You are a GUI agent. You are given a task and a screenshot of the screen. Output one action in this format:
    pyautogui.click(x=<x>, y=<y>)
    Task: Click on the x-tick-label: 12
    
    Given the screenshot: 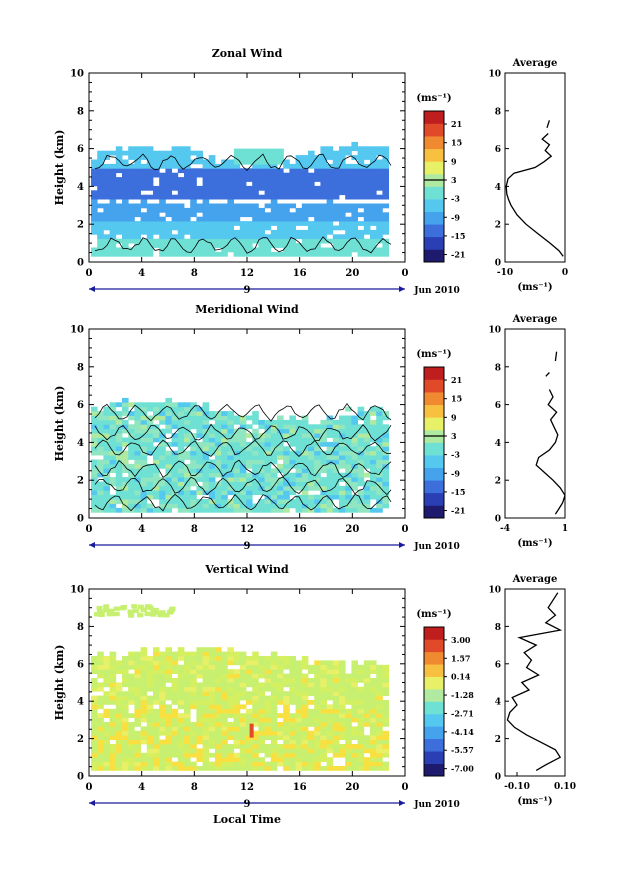 What is the action you would take?
    pyautogui.click(x=247, y=787)
    